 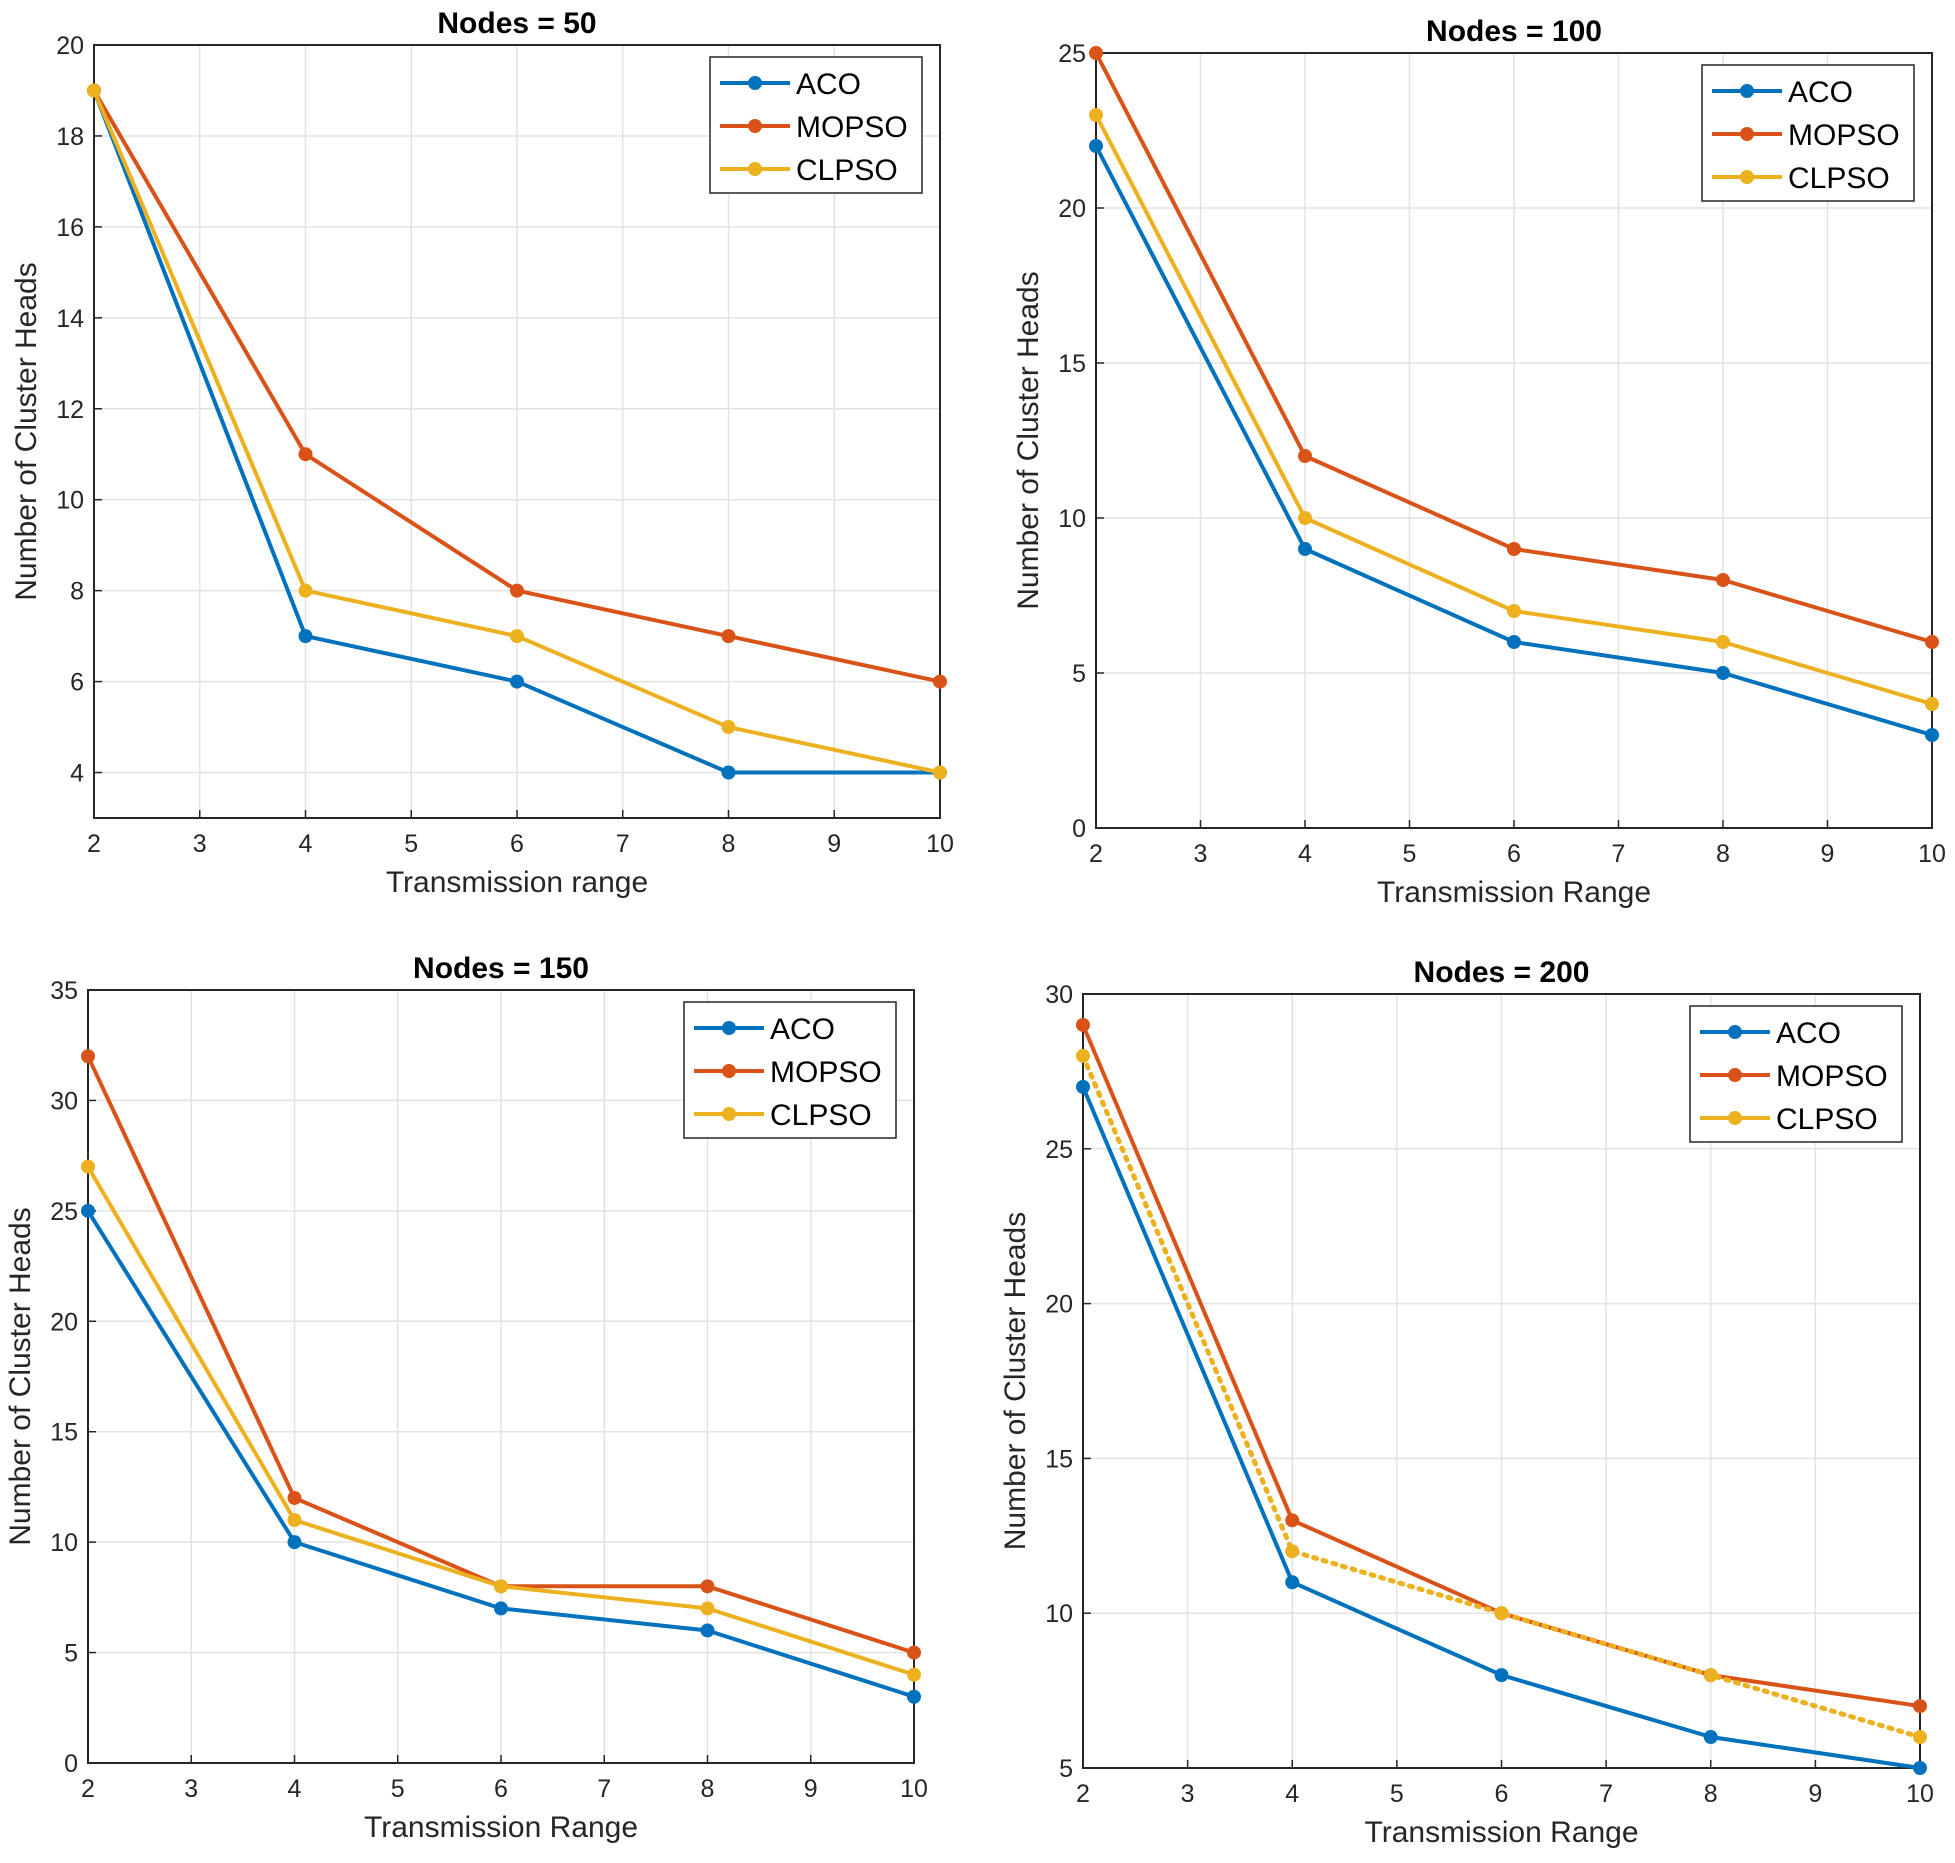 I want to click on y-tick-label: 30, so click(x=64, y=1101).